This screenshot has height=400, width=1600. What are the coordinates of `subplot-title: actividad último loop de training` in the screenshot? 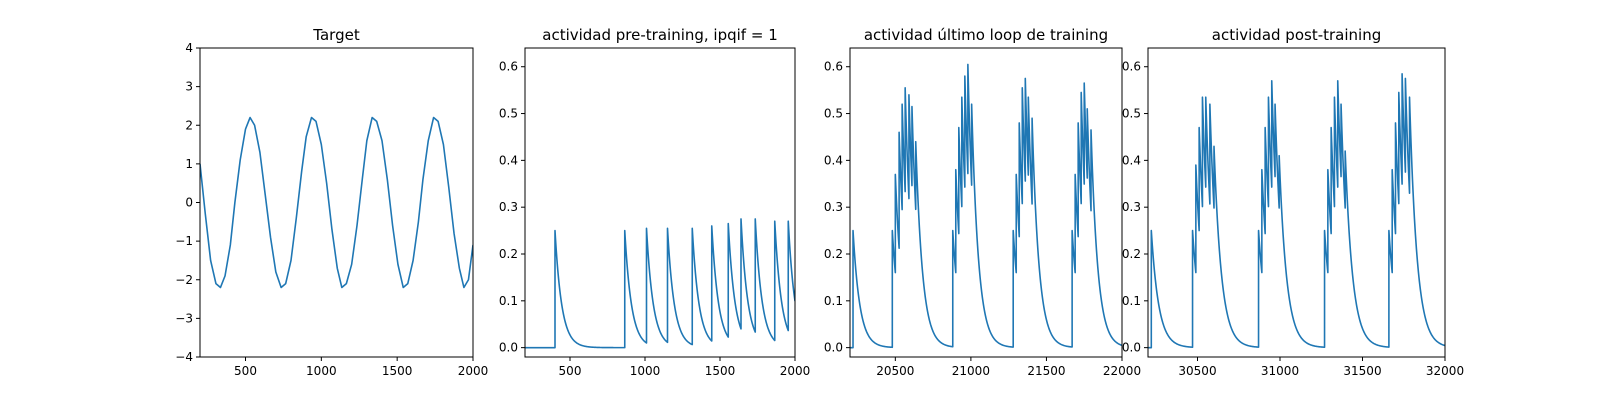 It's located at (986, 35).